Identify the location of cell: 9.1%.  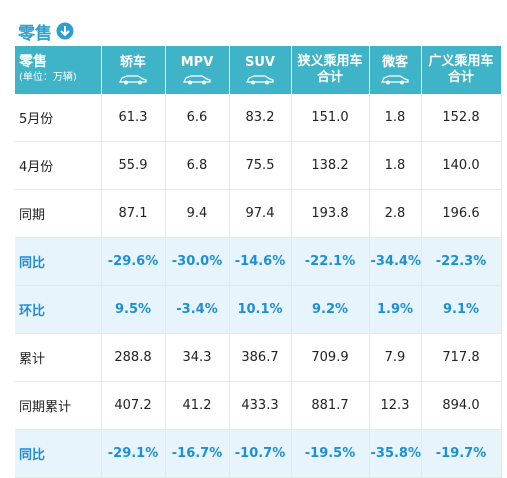
(461, 309).